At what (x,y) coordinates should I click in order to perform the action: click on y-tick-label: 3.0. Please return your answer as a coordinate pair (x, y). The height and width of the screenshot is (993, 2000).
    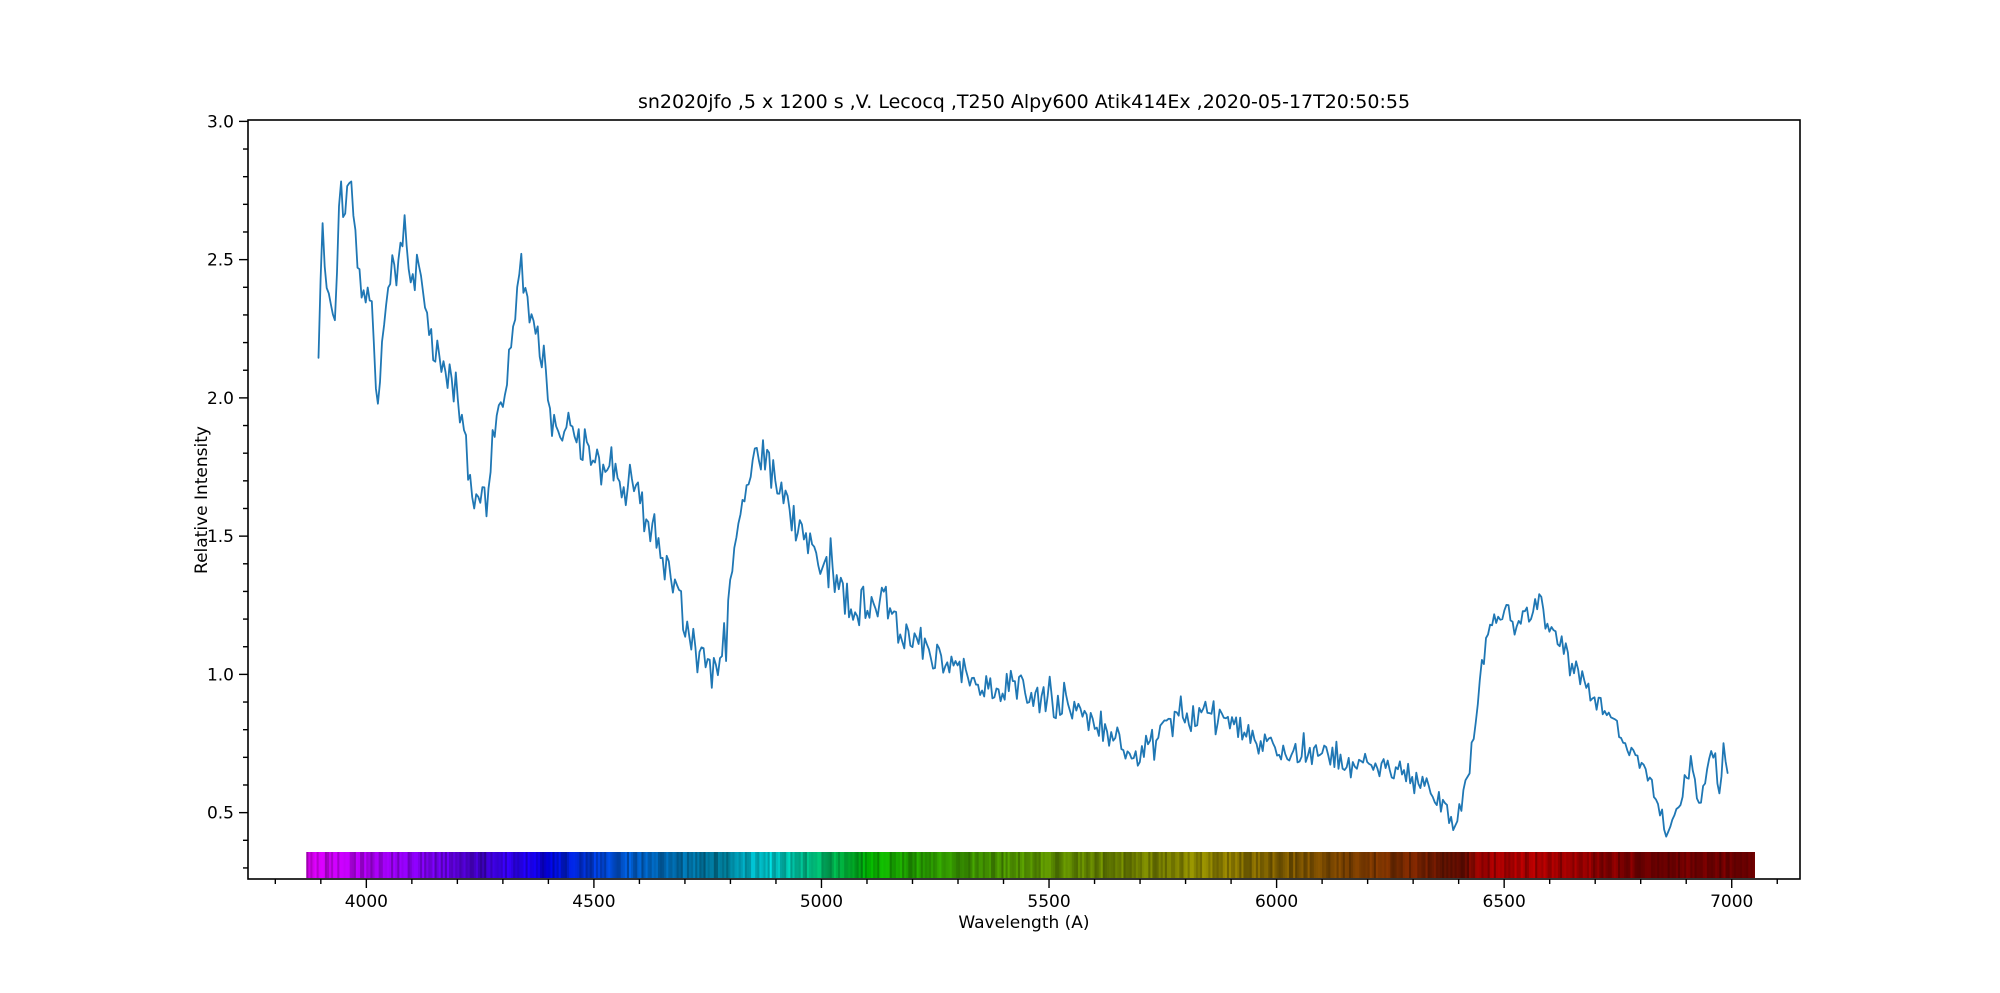
    Looking at the image, I should click on (220, 122).